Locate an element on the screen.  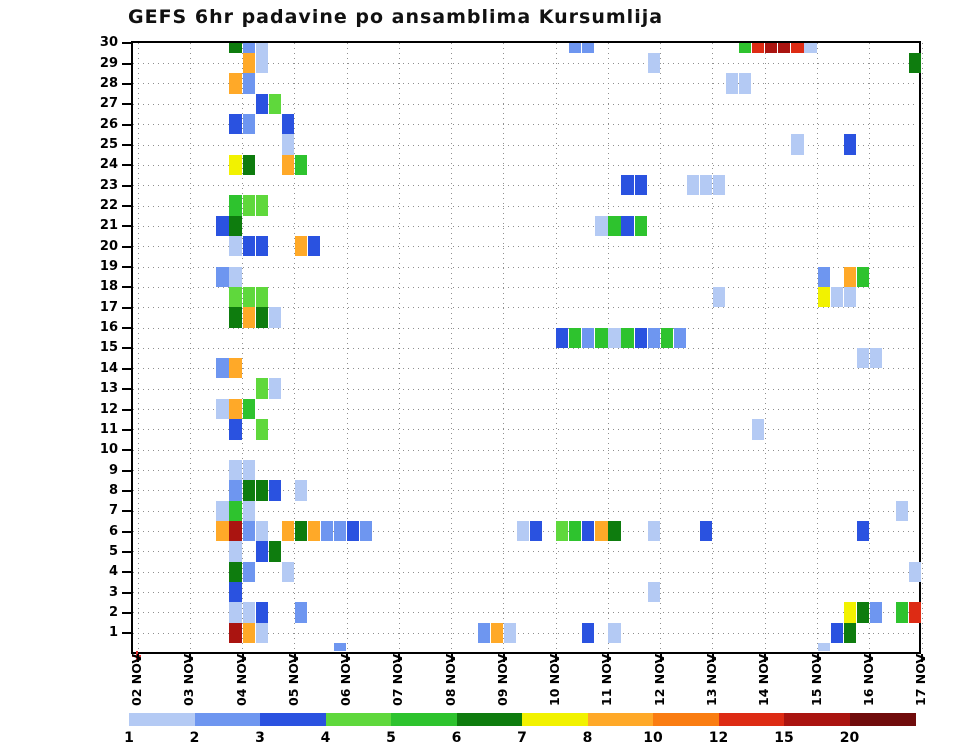
y-tick-label: 26 is located at coordinates (108, 124).